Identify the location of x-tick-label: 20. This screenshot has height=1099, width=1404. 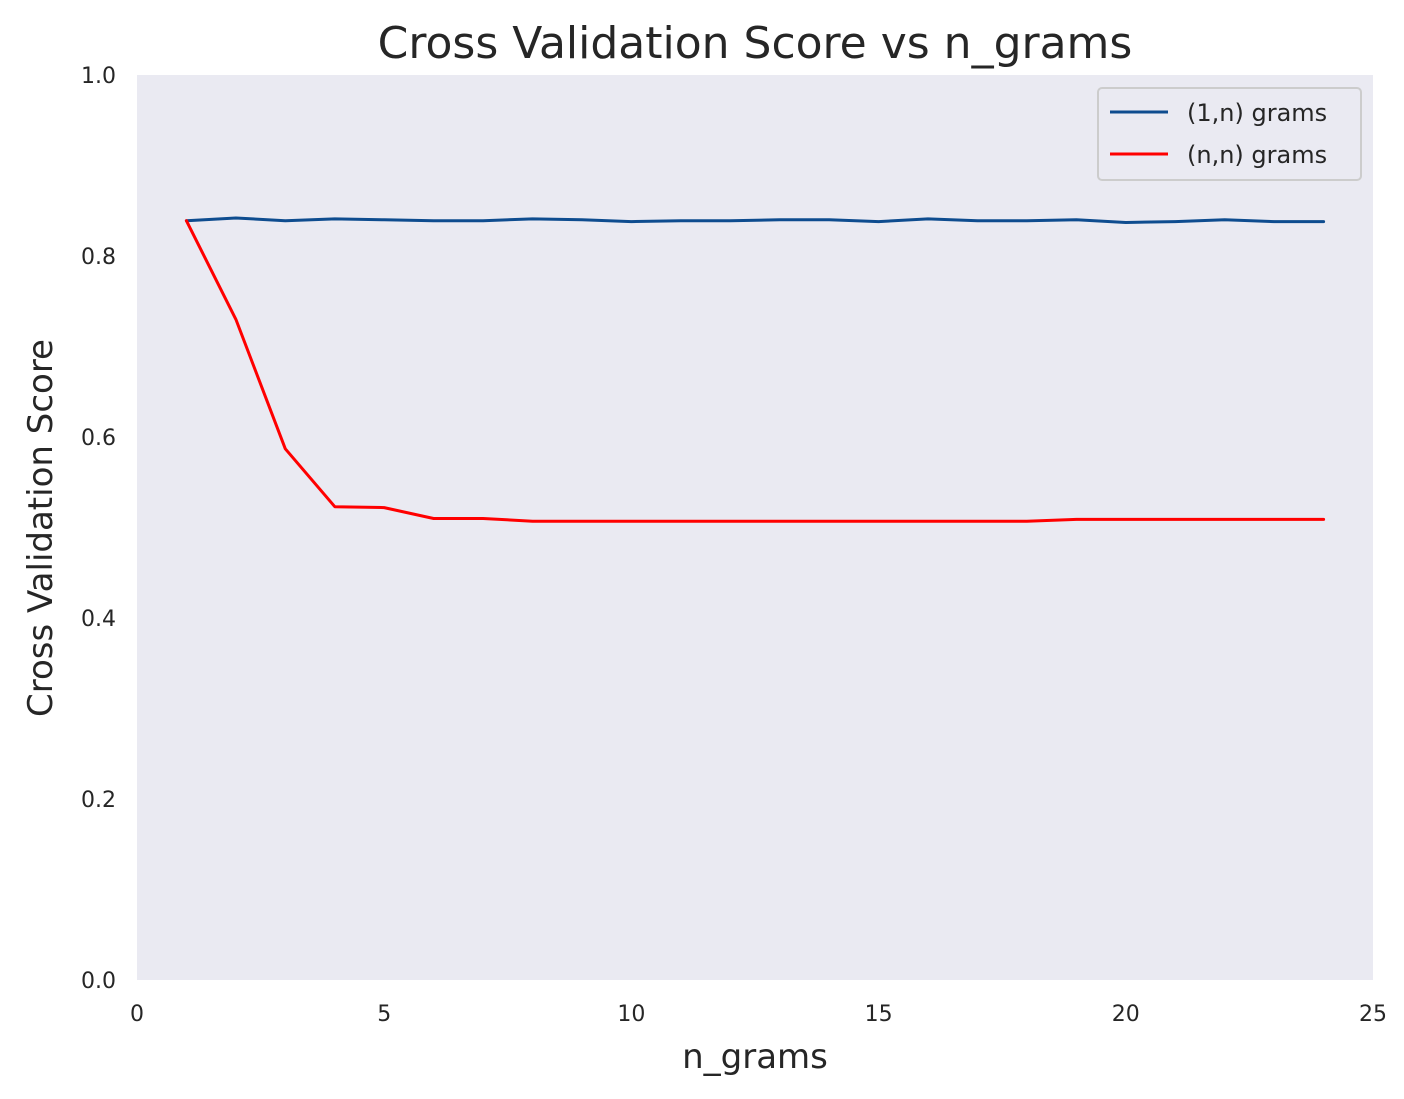
(1126, 1014).